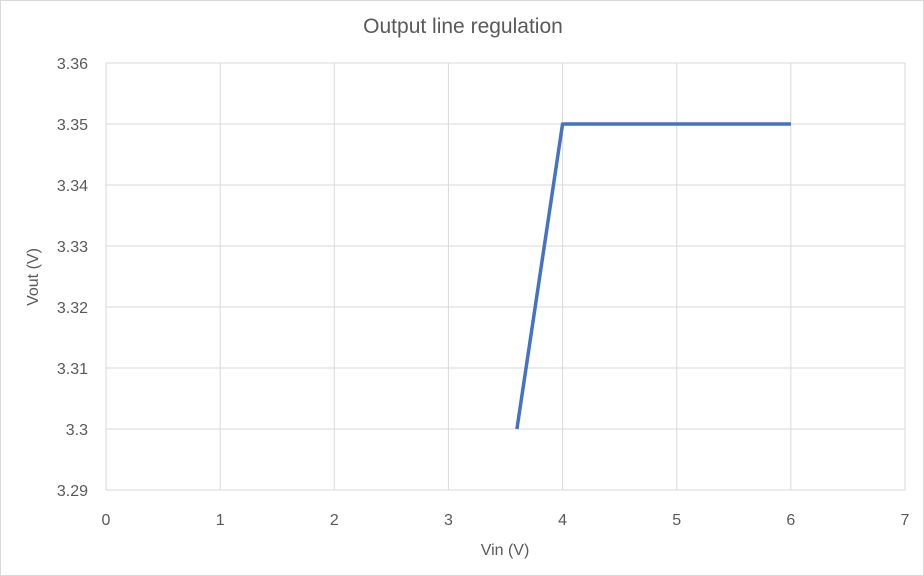  What do you see at coordinates (505, 550) in the screenshot?
I see `x-axis-label: Vin (V)` at bounding box center [505, 550].